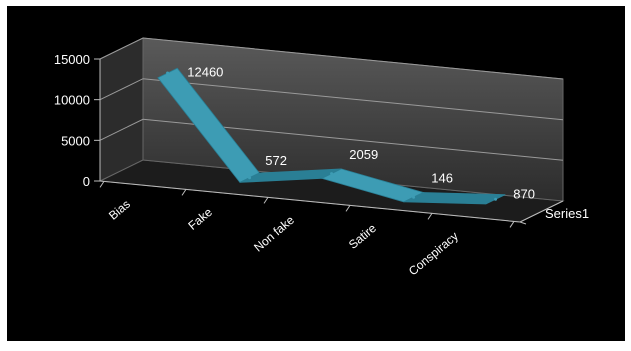 This screenshot has width=631, height=351. Describe the element at coordinates (75, 140) in the screenshot. I see `y-tick-label: 5000` at that location.